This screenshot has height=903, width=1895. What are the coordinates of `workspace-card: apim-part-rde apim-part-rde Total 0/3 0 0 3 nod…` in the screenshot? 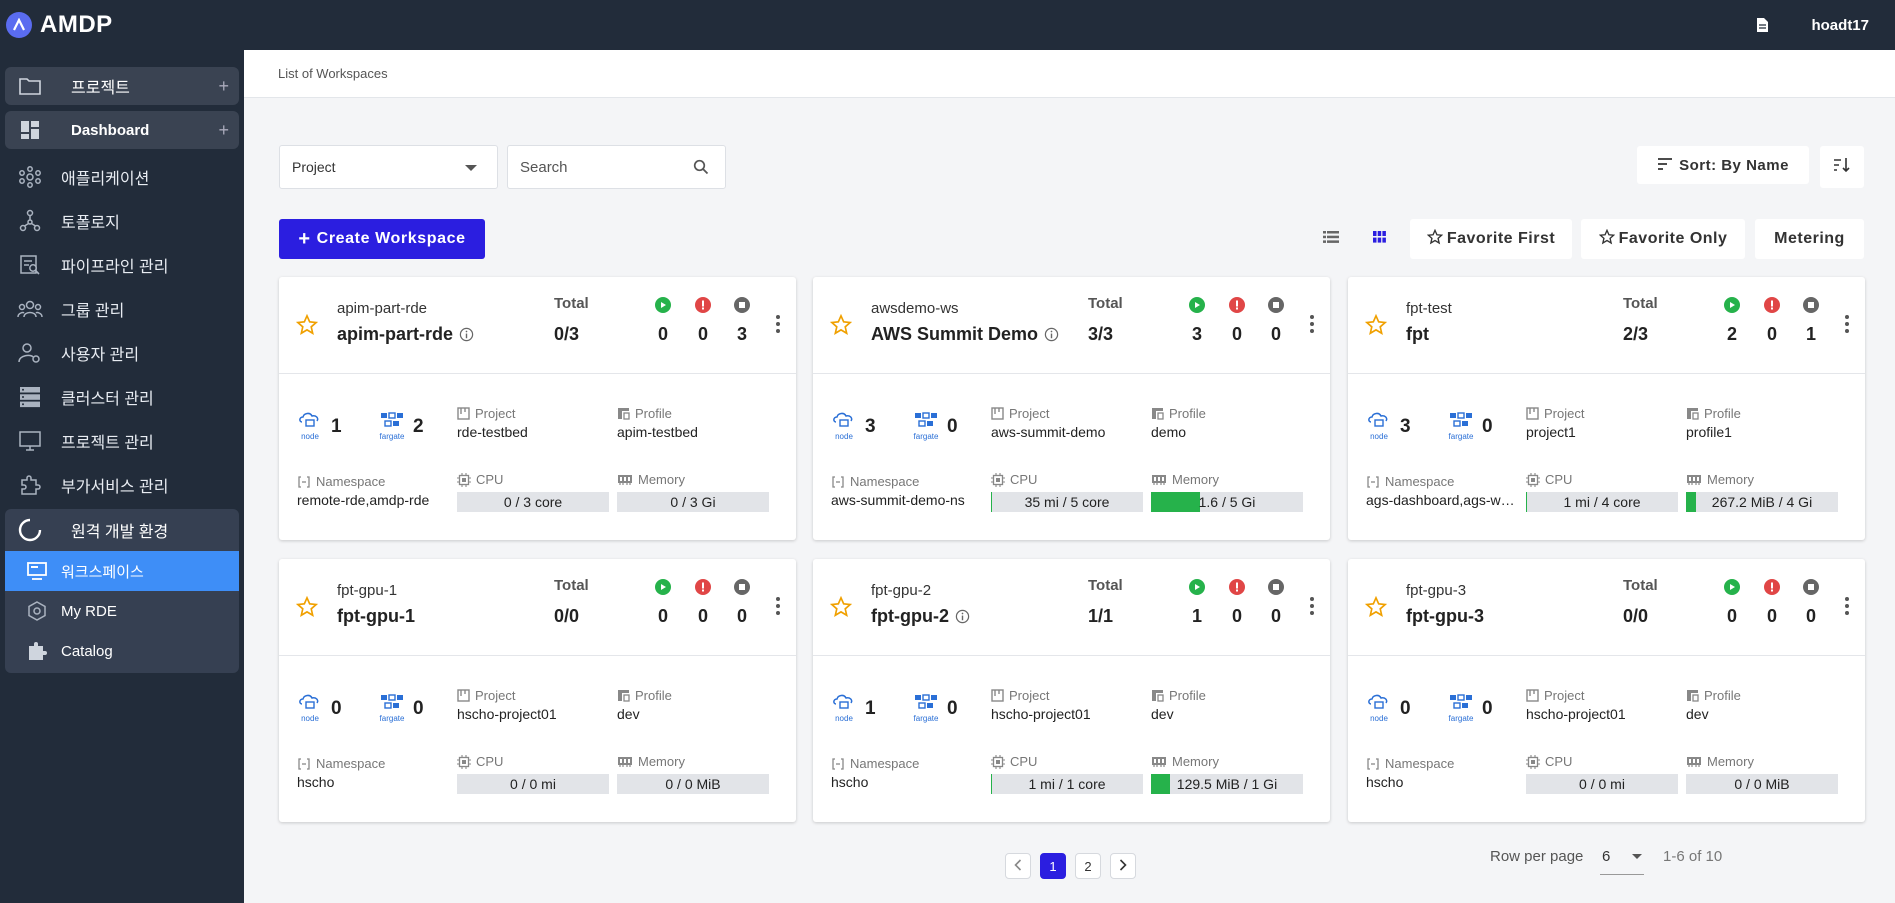 It's located at (537, 408).